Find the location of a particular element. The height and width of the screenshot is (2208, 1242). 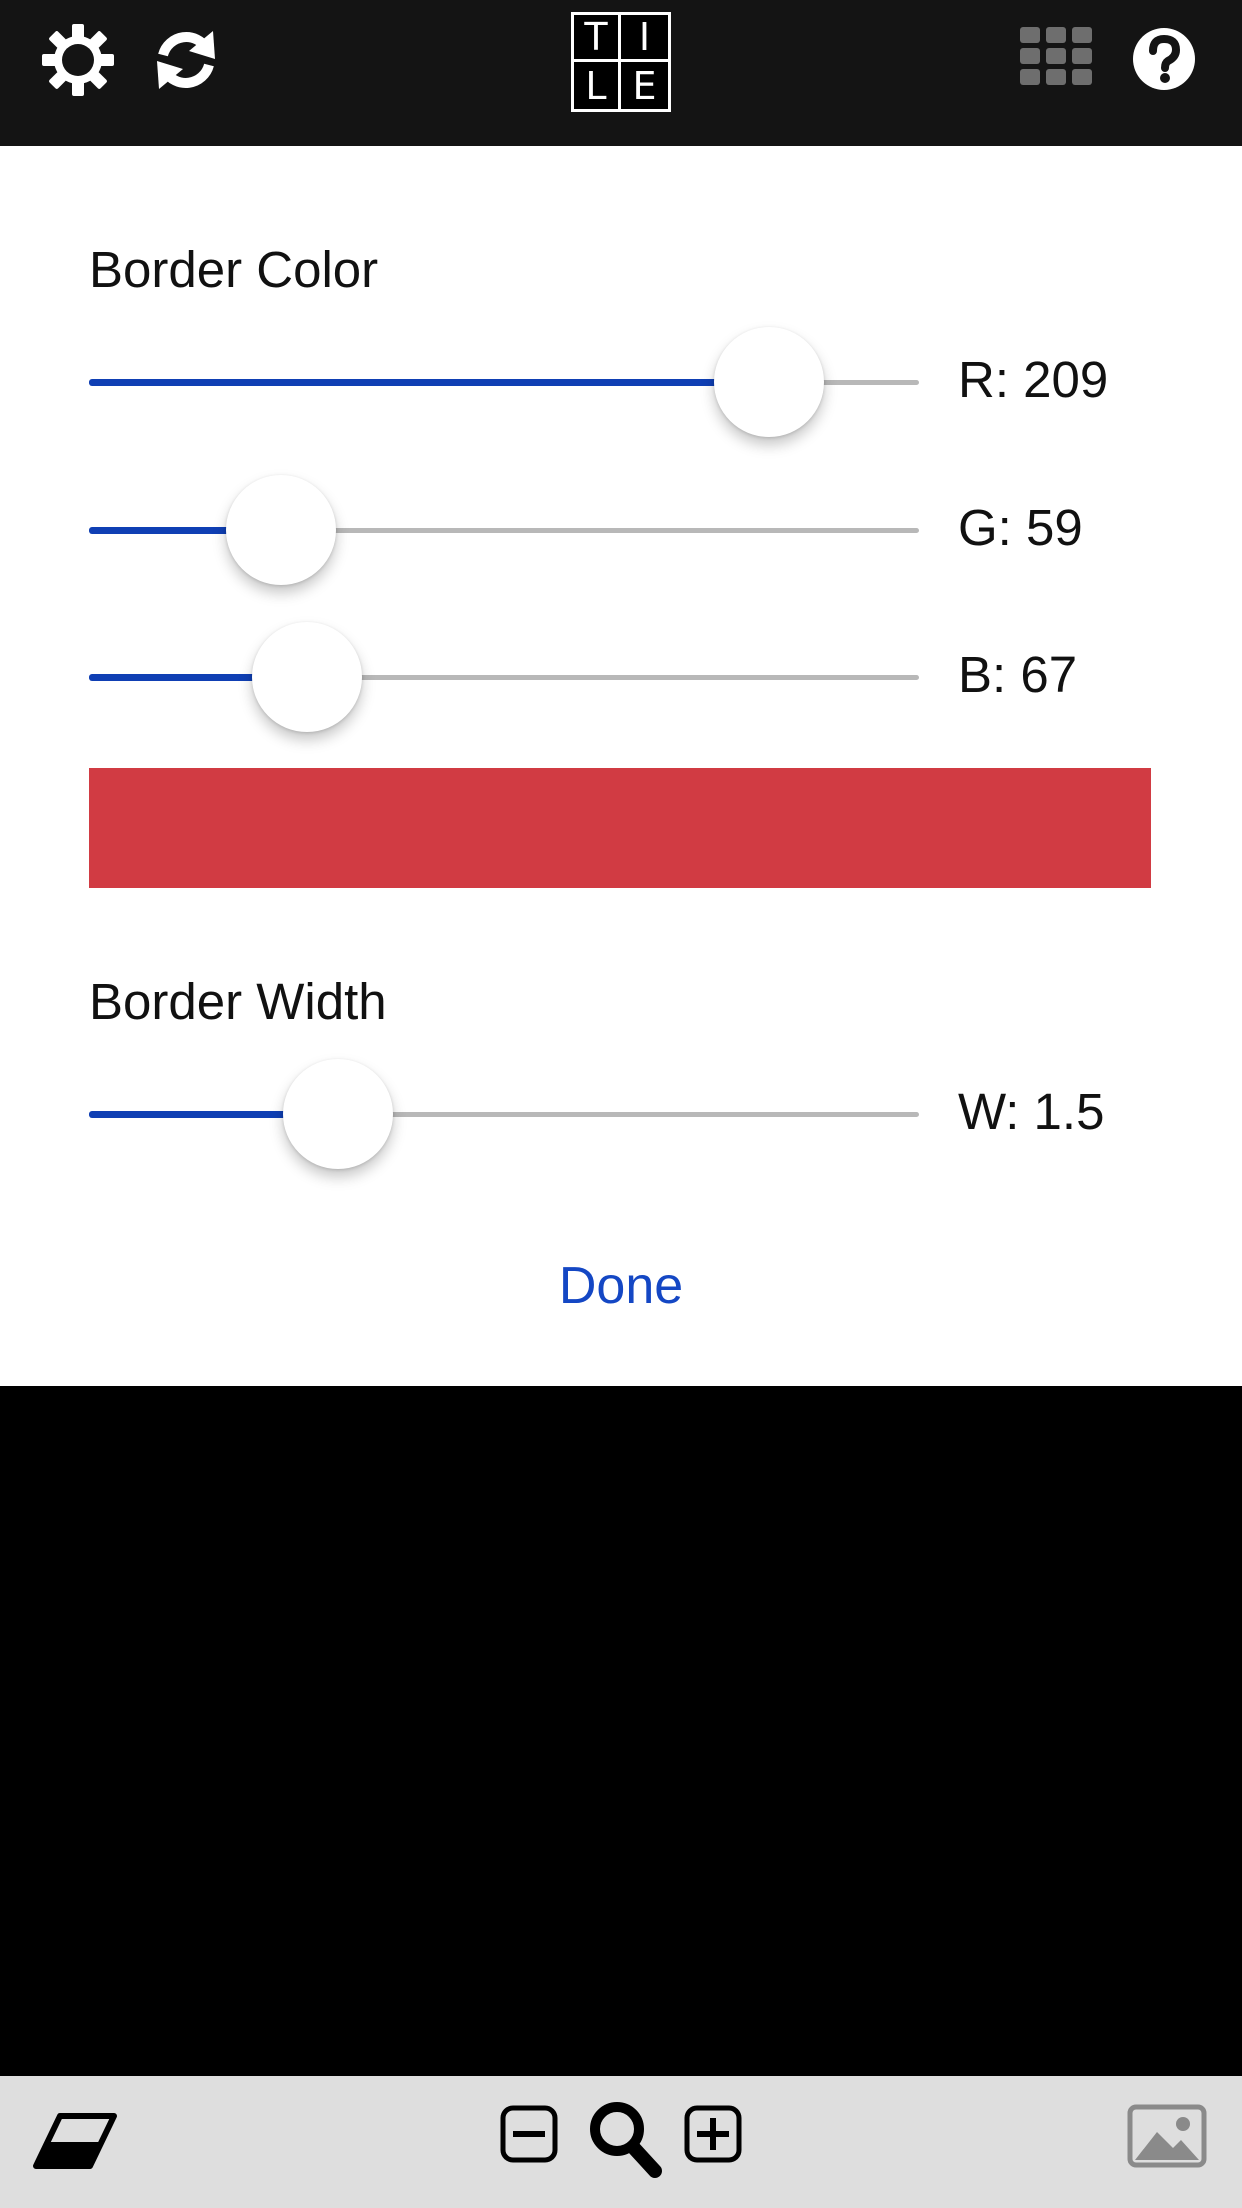

top-toolbar: T I L E is located at coordinates (621, 73).